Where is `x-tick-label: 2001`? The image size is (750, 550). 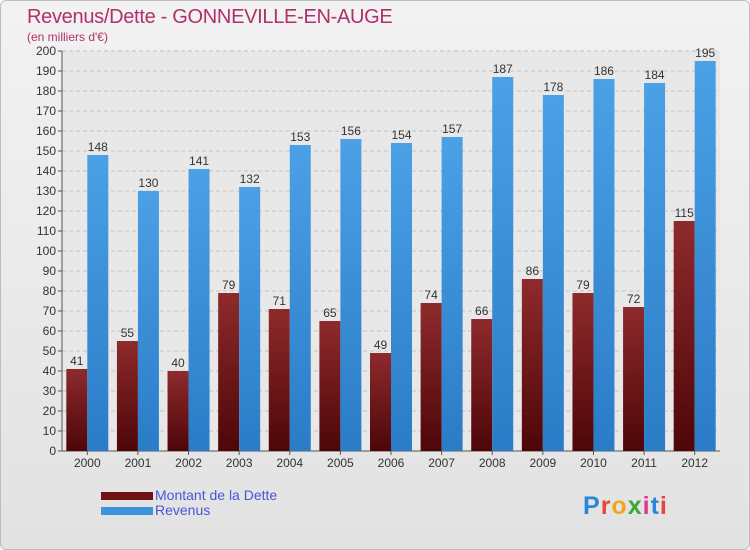 x-tick-label: 2001 is located at coordinates (138, 463).